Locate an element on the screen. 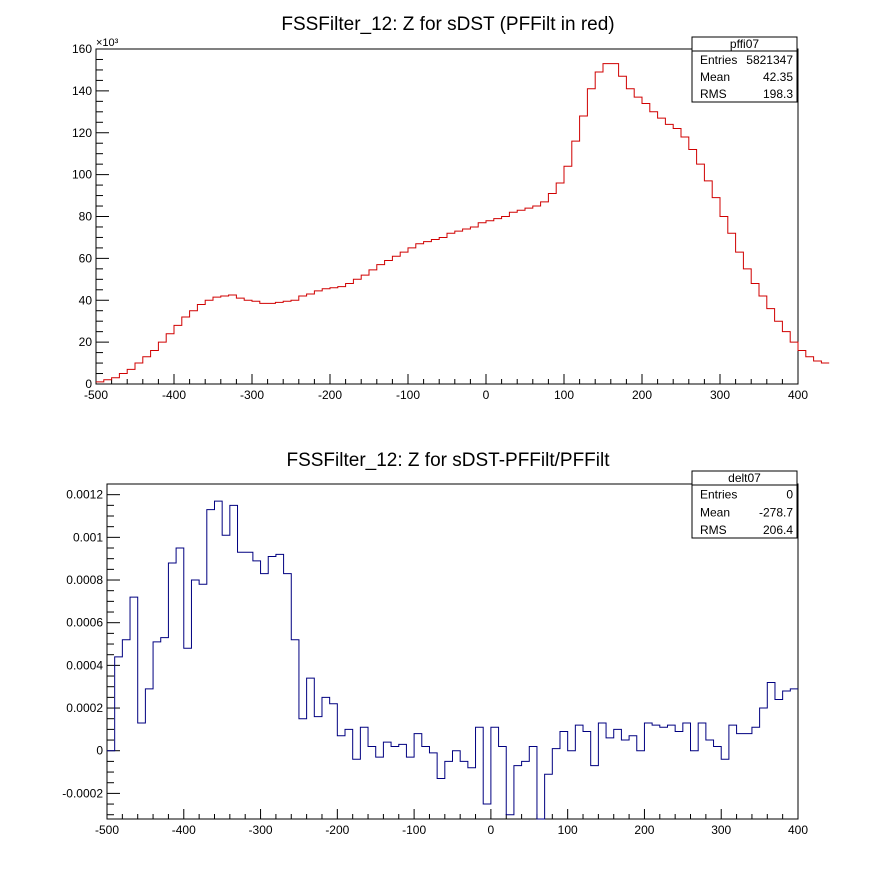 The height and width of the screenshot is (872, 896). bottom-stats-label: RMS is located at coordinates (713, 530).